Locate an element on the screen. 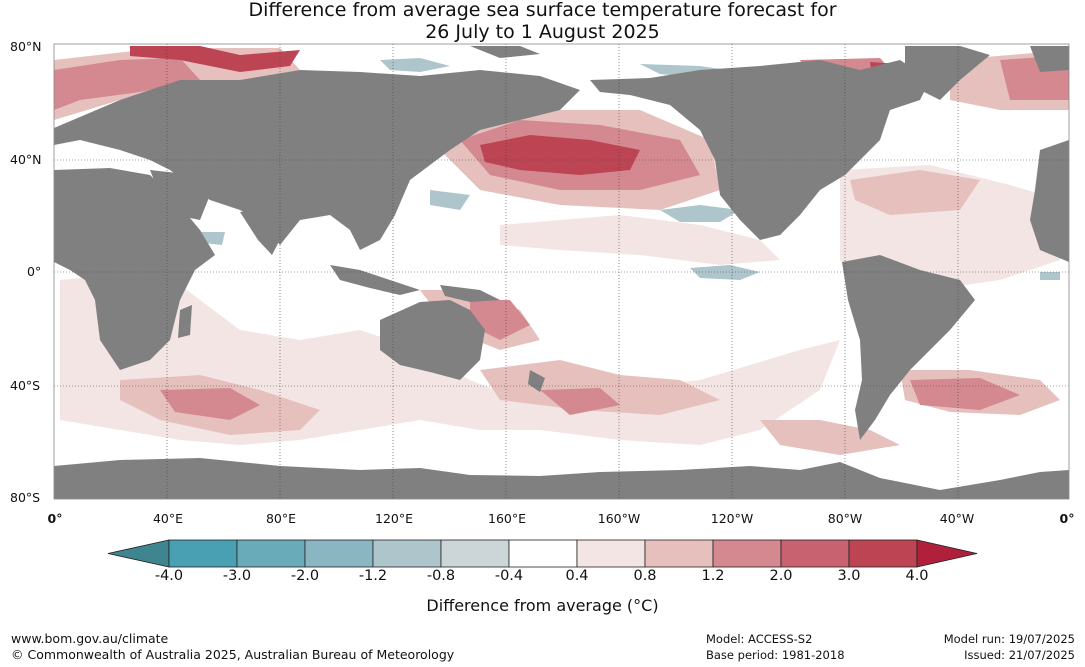  eurasia is located at coordinates (317, 160).